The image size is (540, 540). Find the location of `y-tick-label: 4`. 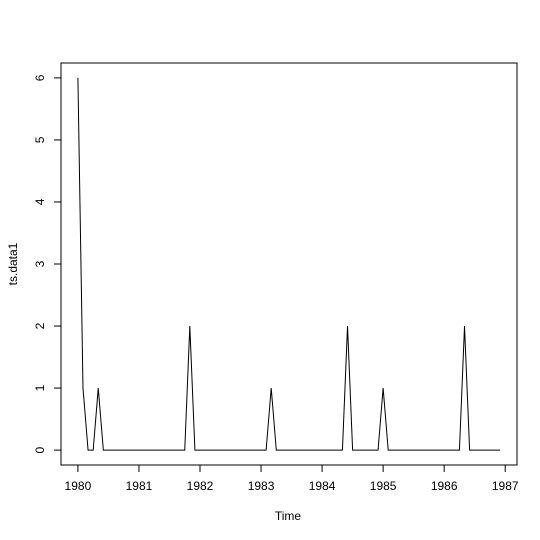

y-tick-label: 4 is located at coordinates (40, 201).